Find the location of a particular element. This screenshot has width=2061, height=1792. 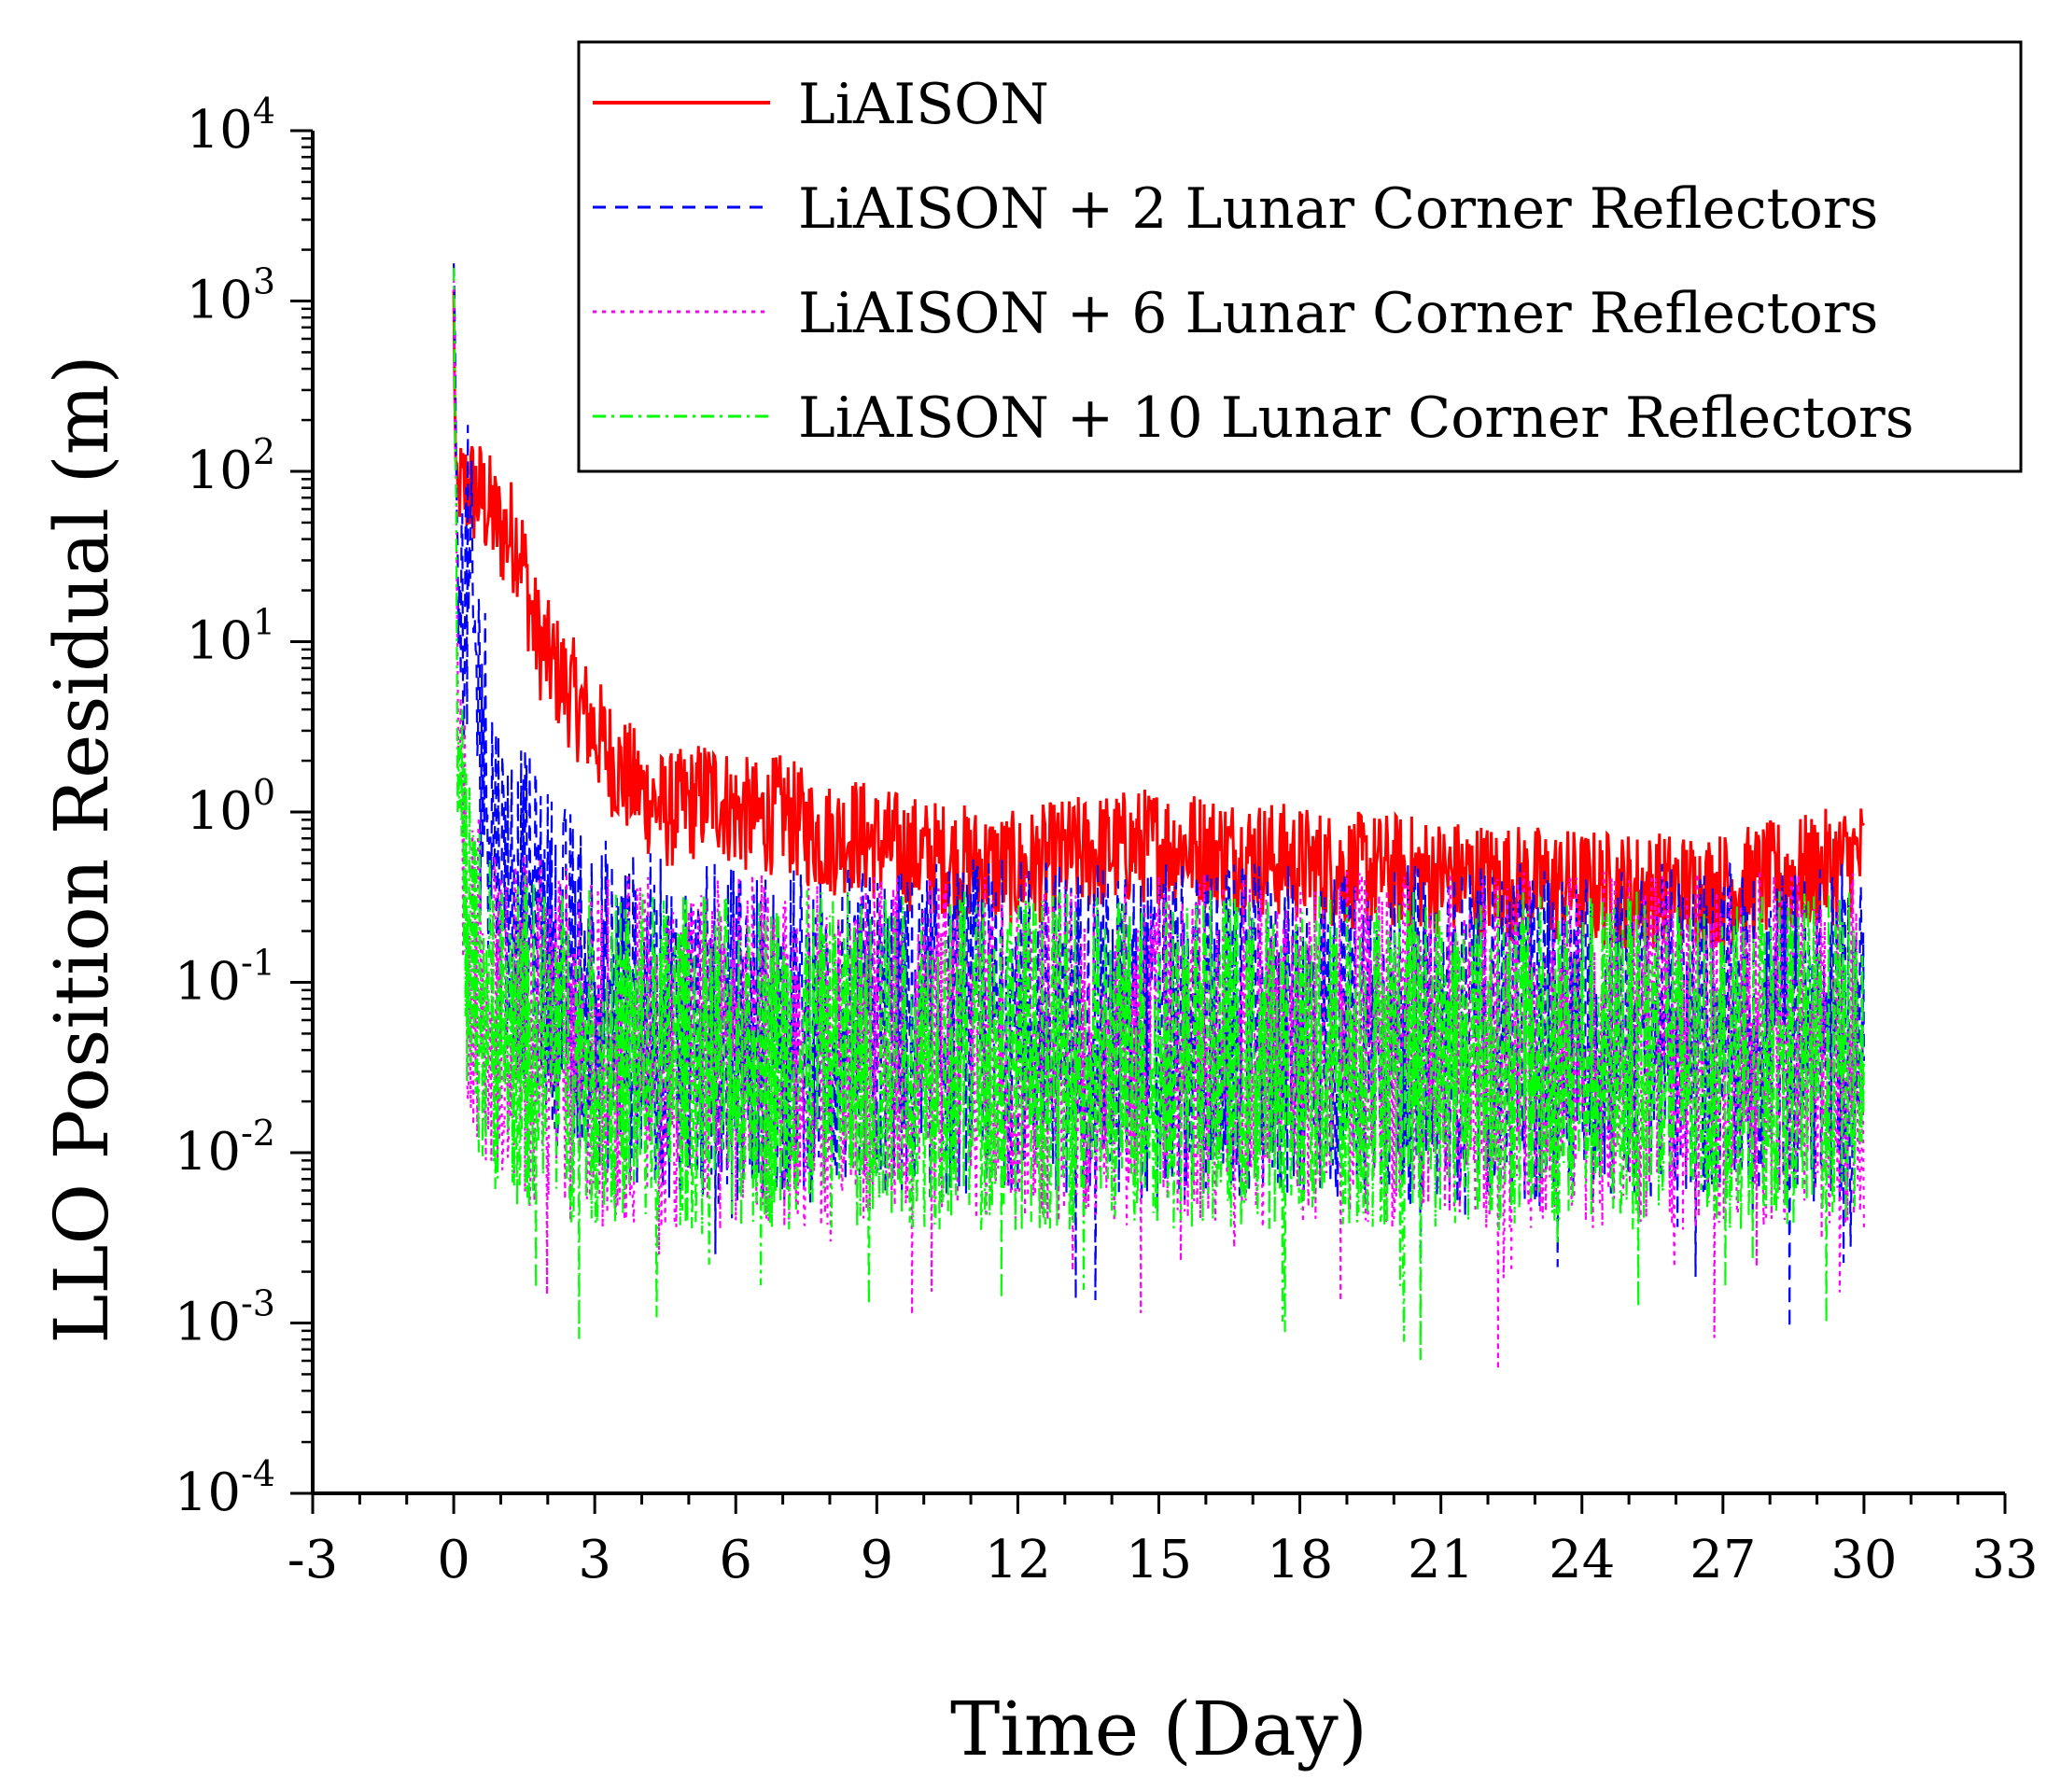

y-tick-label: 10² is located at coordinates (231, 466).